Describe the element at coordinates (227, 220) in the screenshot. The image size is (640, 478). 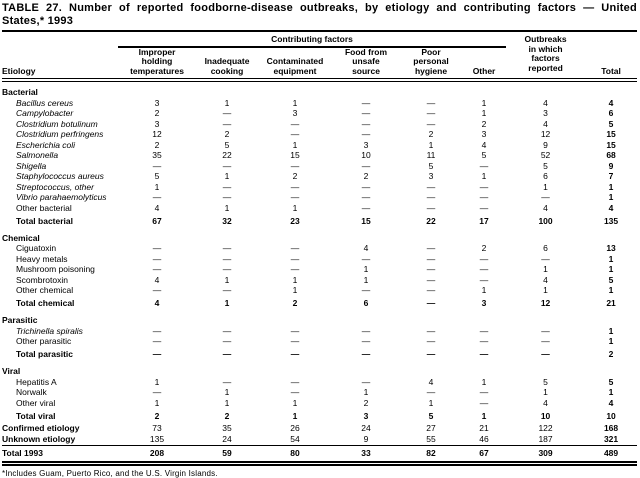
I see `cell-value: 32` at that location.